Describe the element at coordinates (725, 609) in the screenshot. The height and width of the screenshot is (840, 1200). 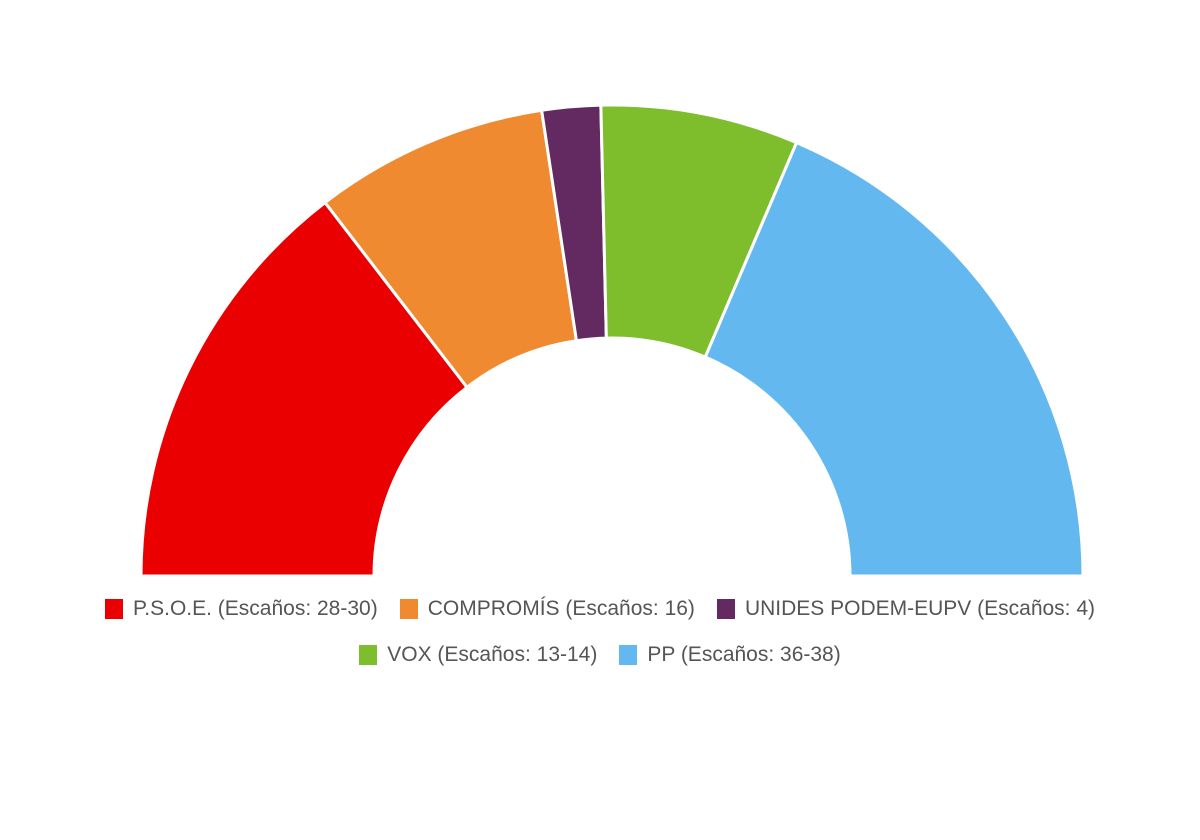
I see `legend-swatch-unides-podem` at that location.